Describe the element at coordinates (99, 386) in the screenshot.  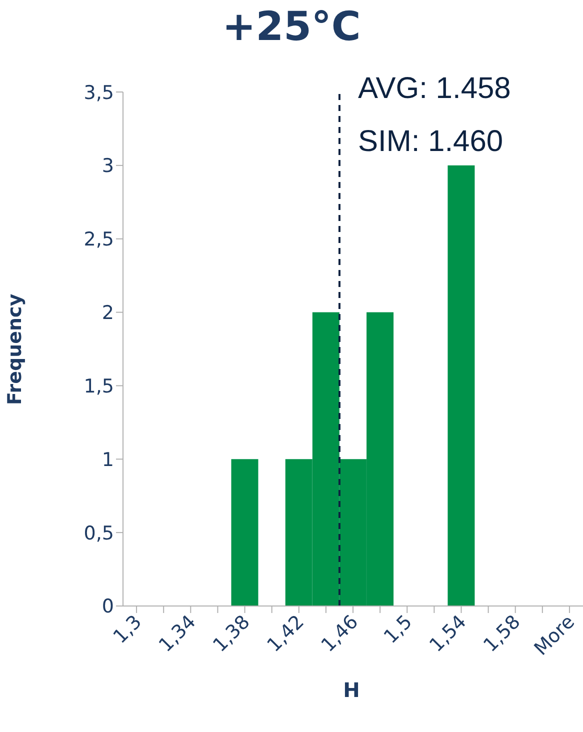
I see `y-tick-label: 1,5` at that location.